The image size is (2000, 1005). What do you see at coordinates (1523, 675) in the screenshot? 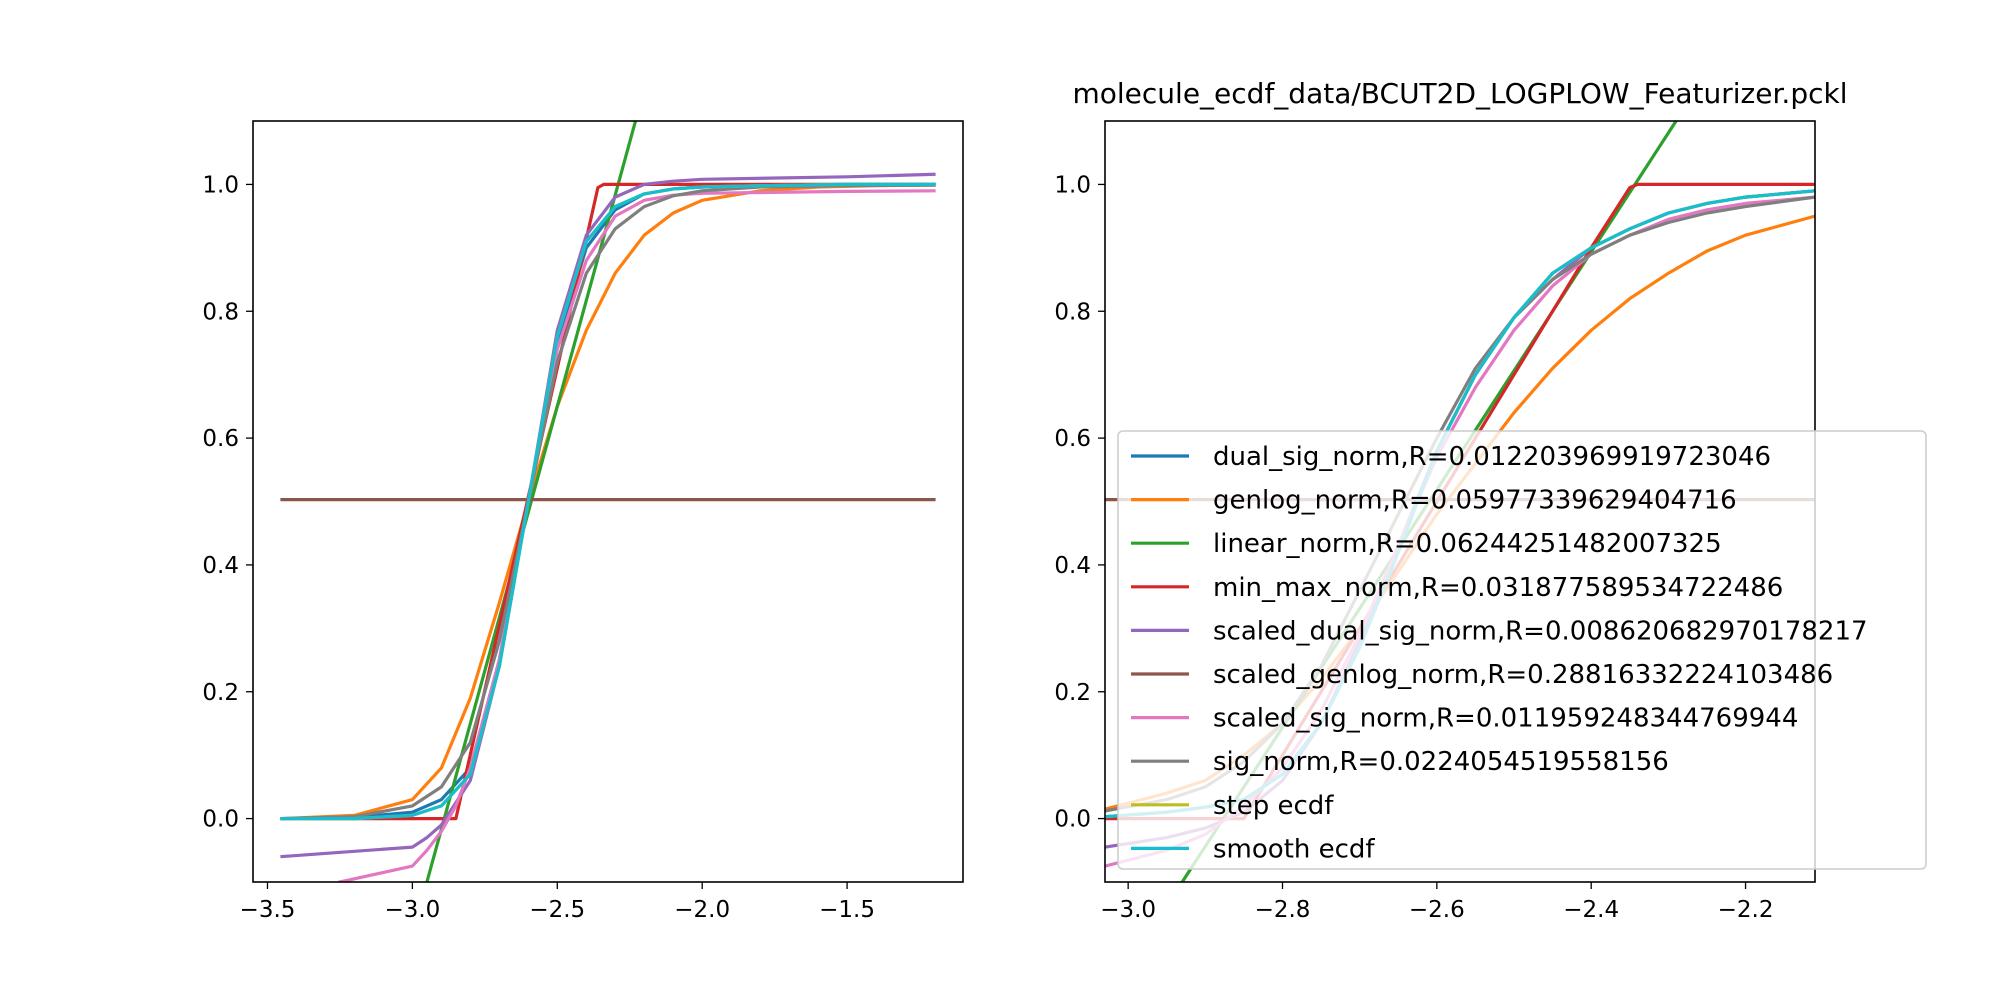
I see `legend-label: scaled_genlog_norm,R=0.28816332224103486` at bounding box center [1523, 675].